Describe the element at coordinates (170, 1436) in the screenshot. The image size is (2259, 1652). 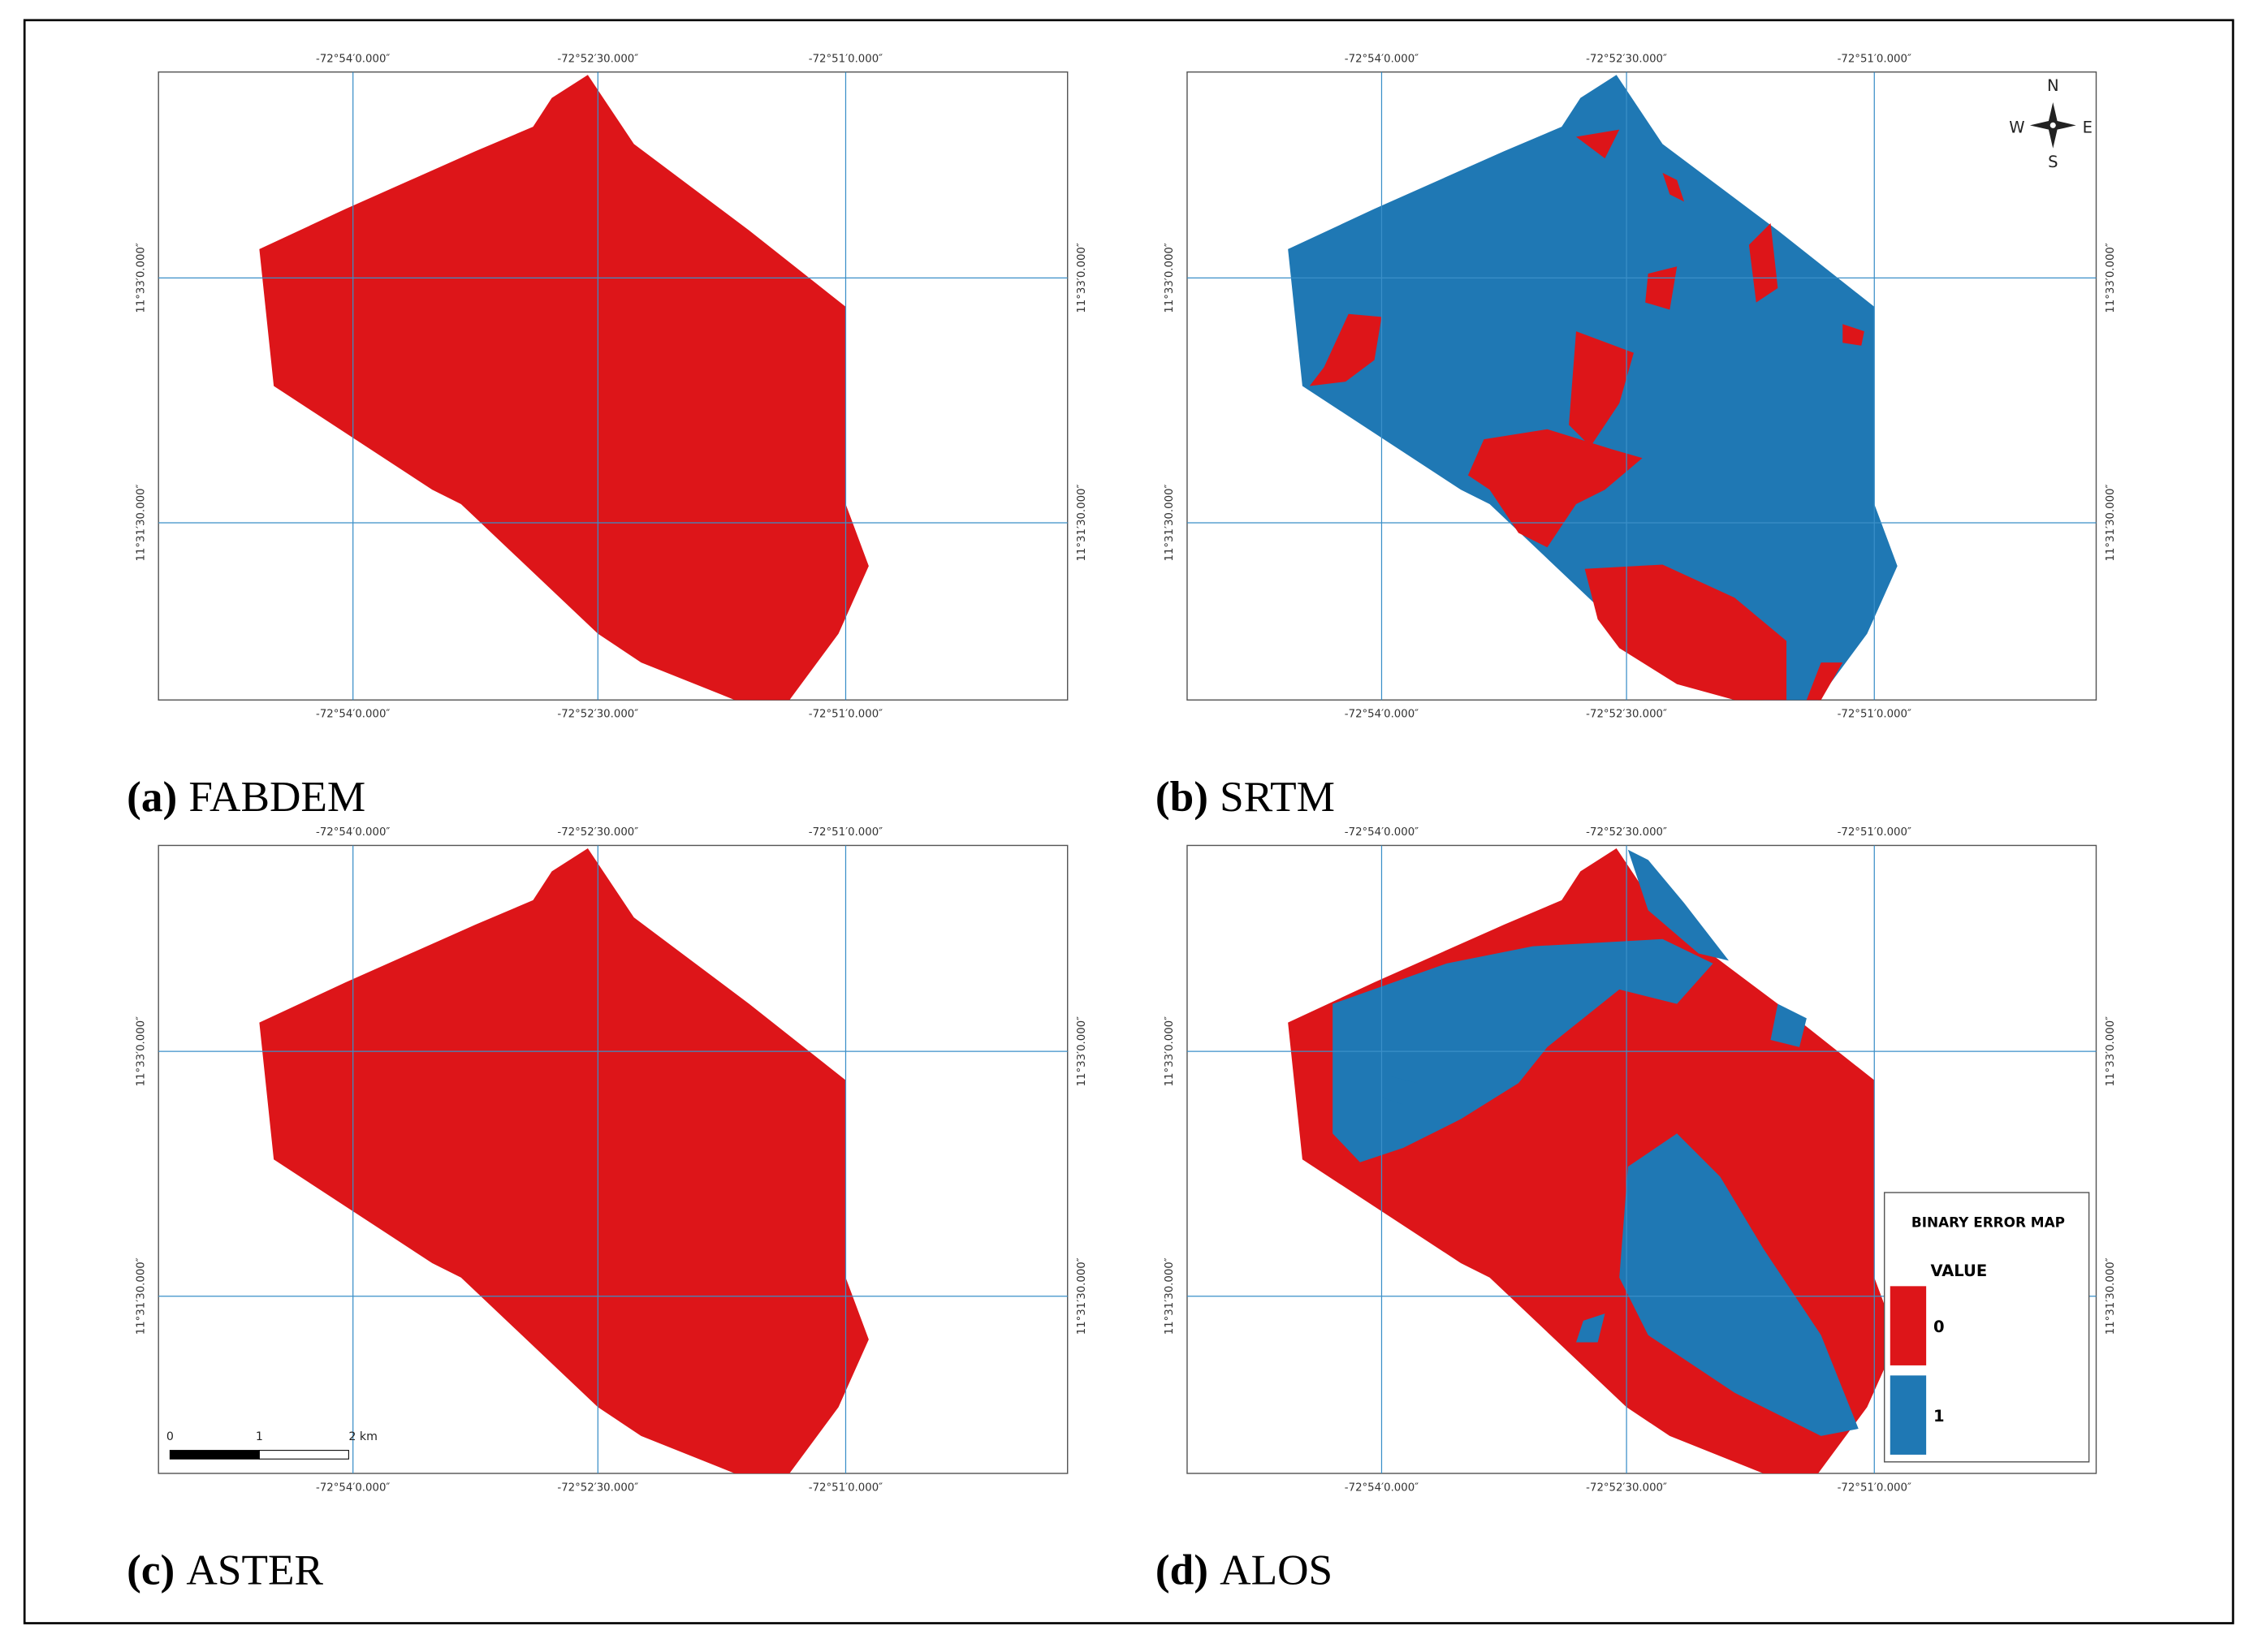
I see `scale-label: 0` at that location.